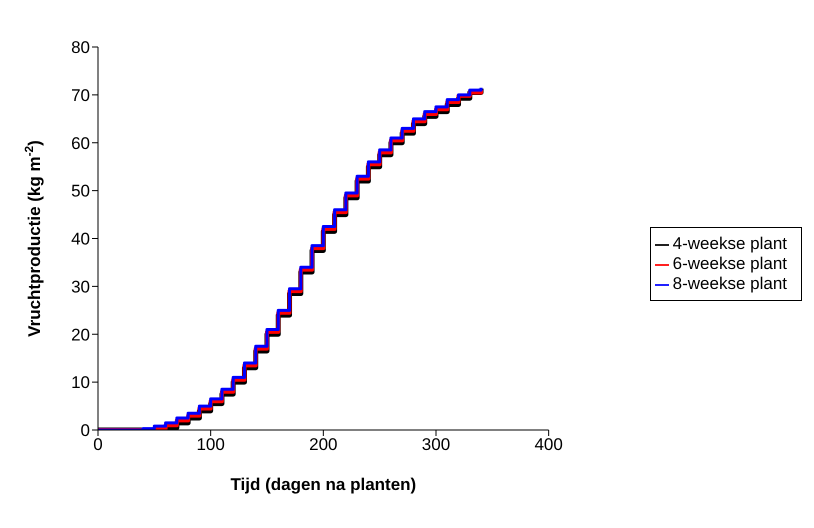 The image size is (814, 528). What do you see at coordinates (436, 444) in the screenshot?
I see `x-tick-label: 300` at bounding box center [436, 444].